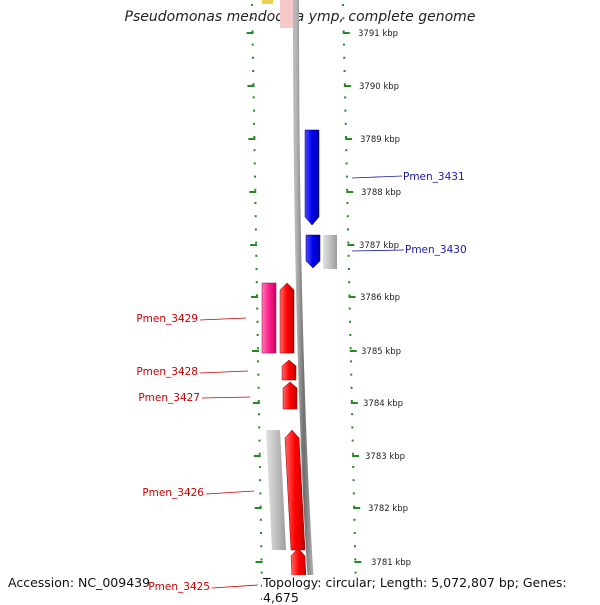 Image resolution: width=600 pixels, height=605 pixels. What do you see at coordinates (352, 302) in the screenshot?
I see `outer-dotted-ring` at bounding box center [352, 302].